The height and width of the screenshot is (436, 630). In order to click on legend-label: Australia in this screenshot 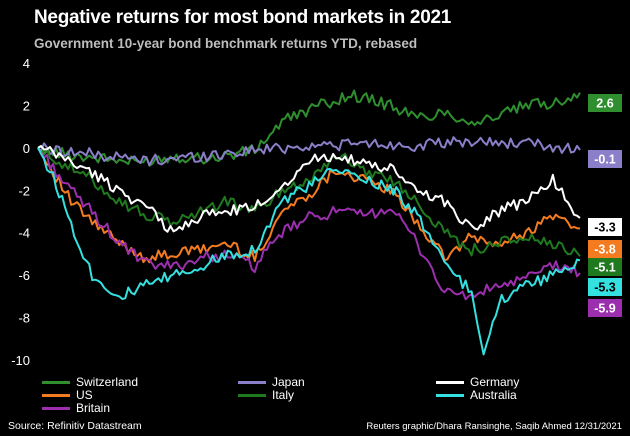, I will do `click(493, 395)`.